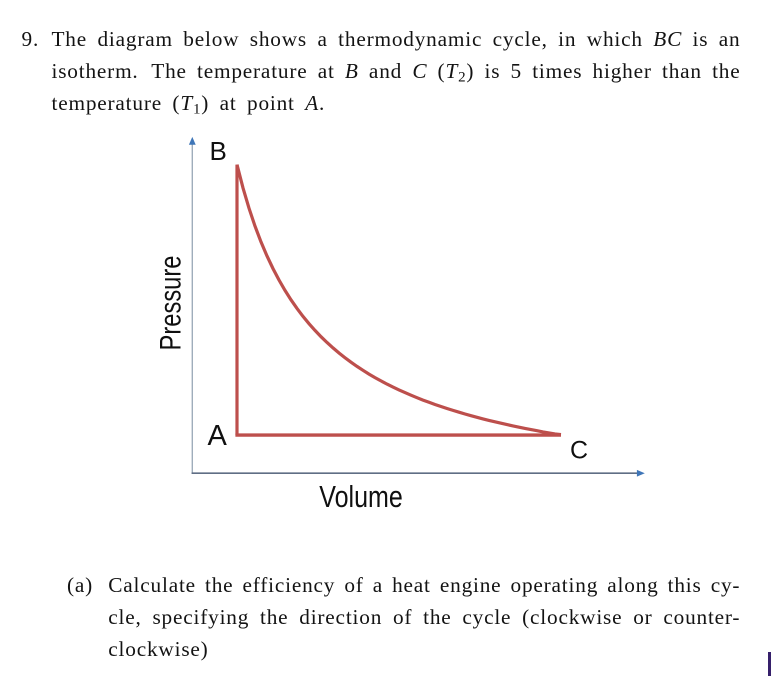  I want to click on svg-text: Pressure, so click(171, 303).